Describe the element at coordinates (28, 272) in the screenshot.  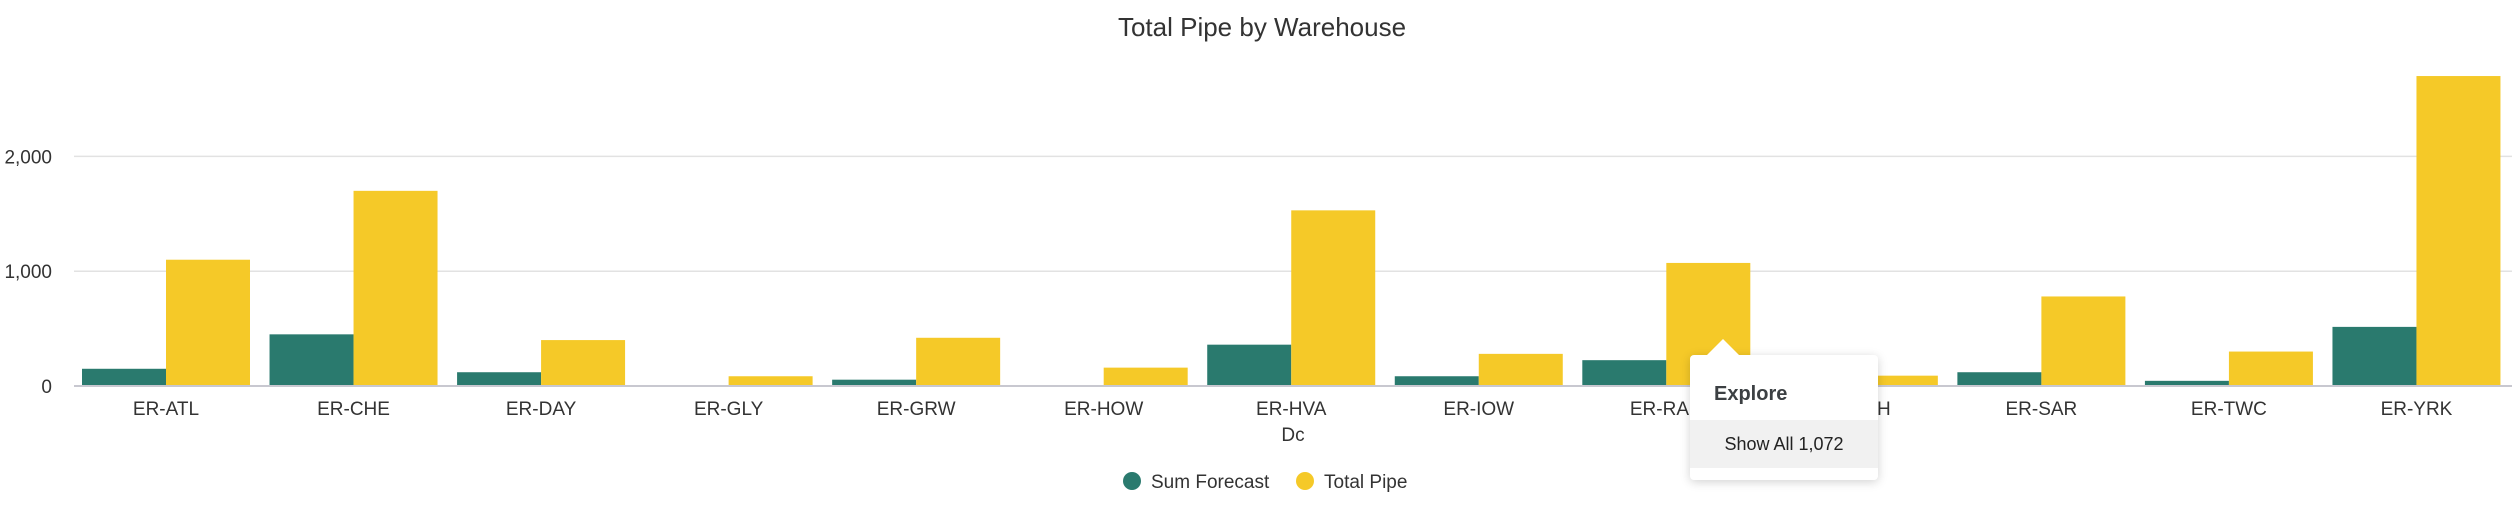
I see `y-tick-label: 1,000` at that location.